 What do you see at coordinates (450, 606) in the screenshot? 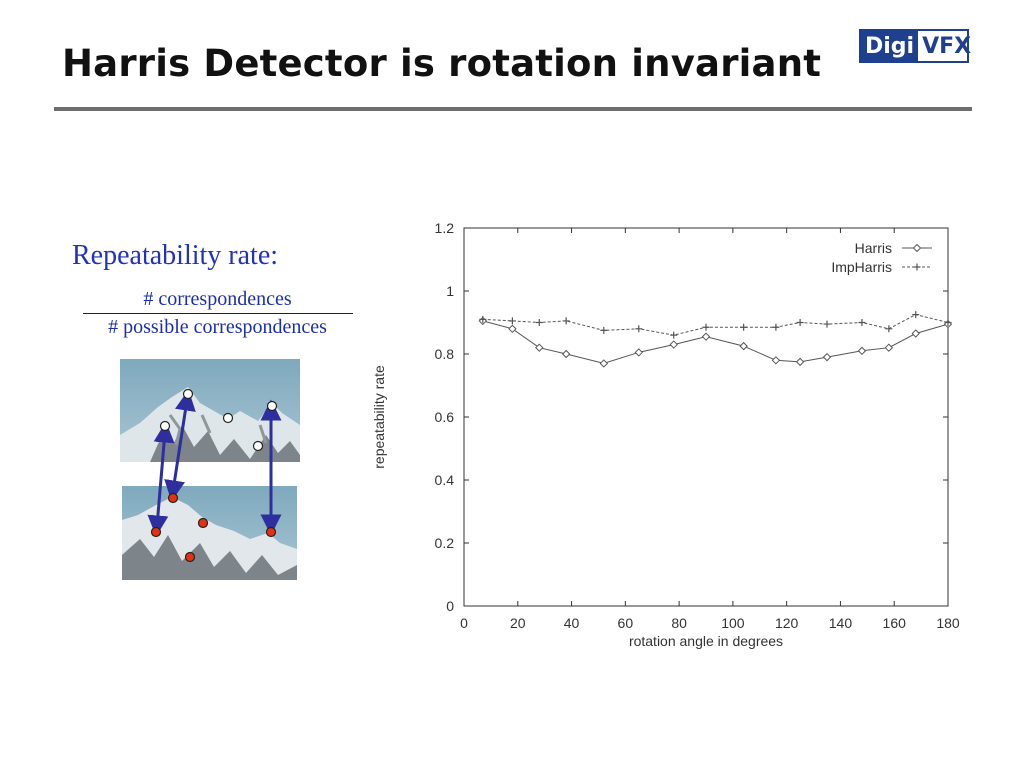
I see `y-tick-label: 0` at bounding box center [450, 606].